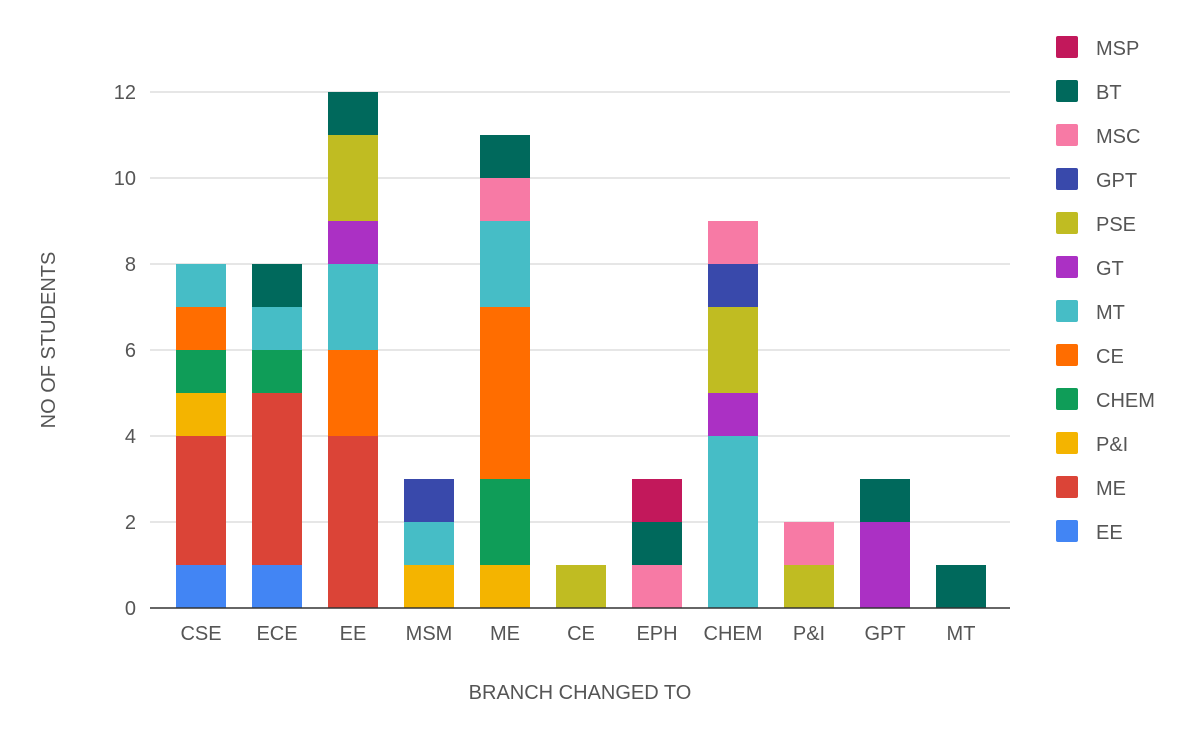 This screenshot has width=1200, height=747. What do you see at coordinates (429, 543) in the screenshot?
I see `bar-segment-MSM-MT` at bounding box center [429, 543].